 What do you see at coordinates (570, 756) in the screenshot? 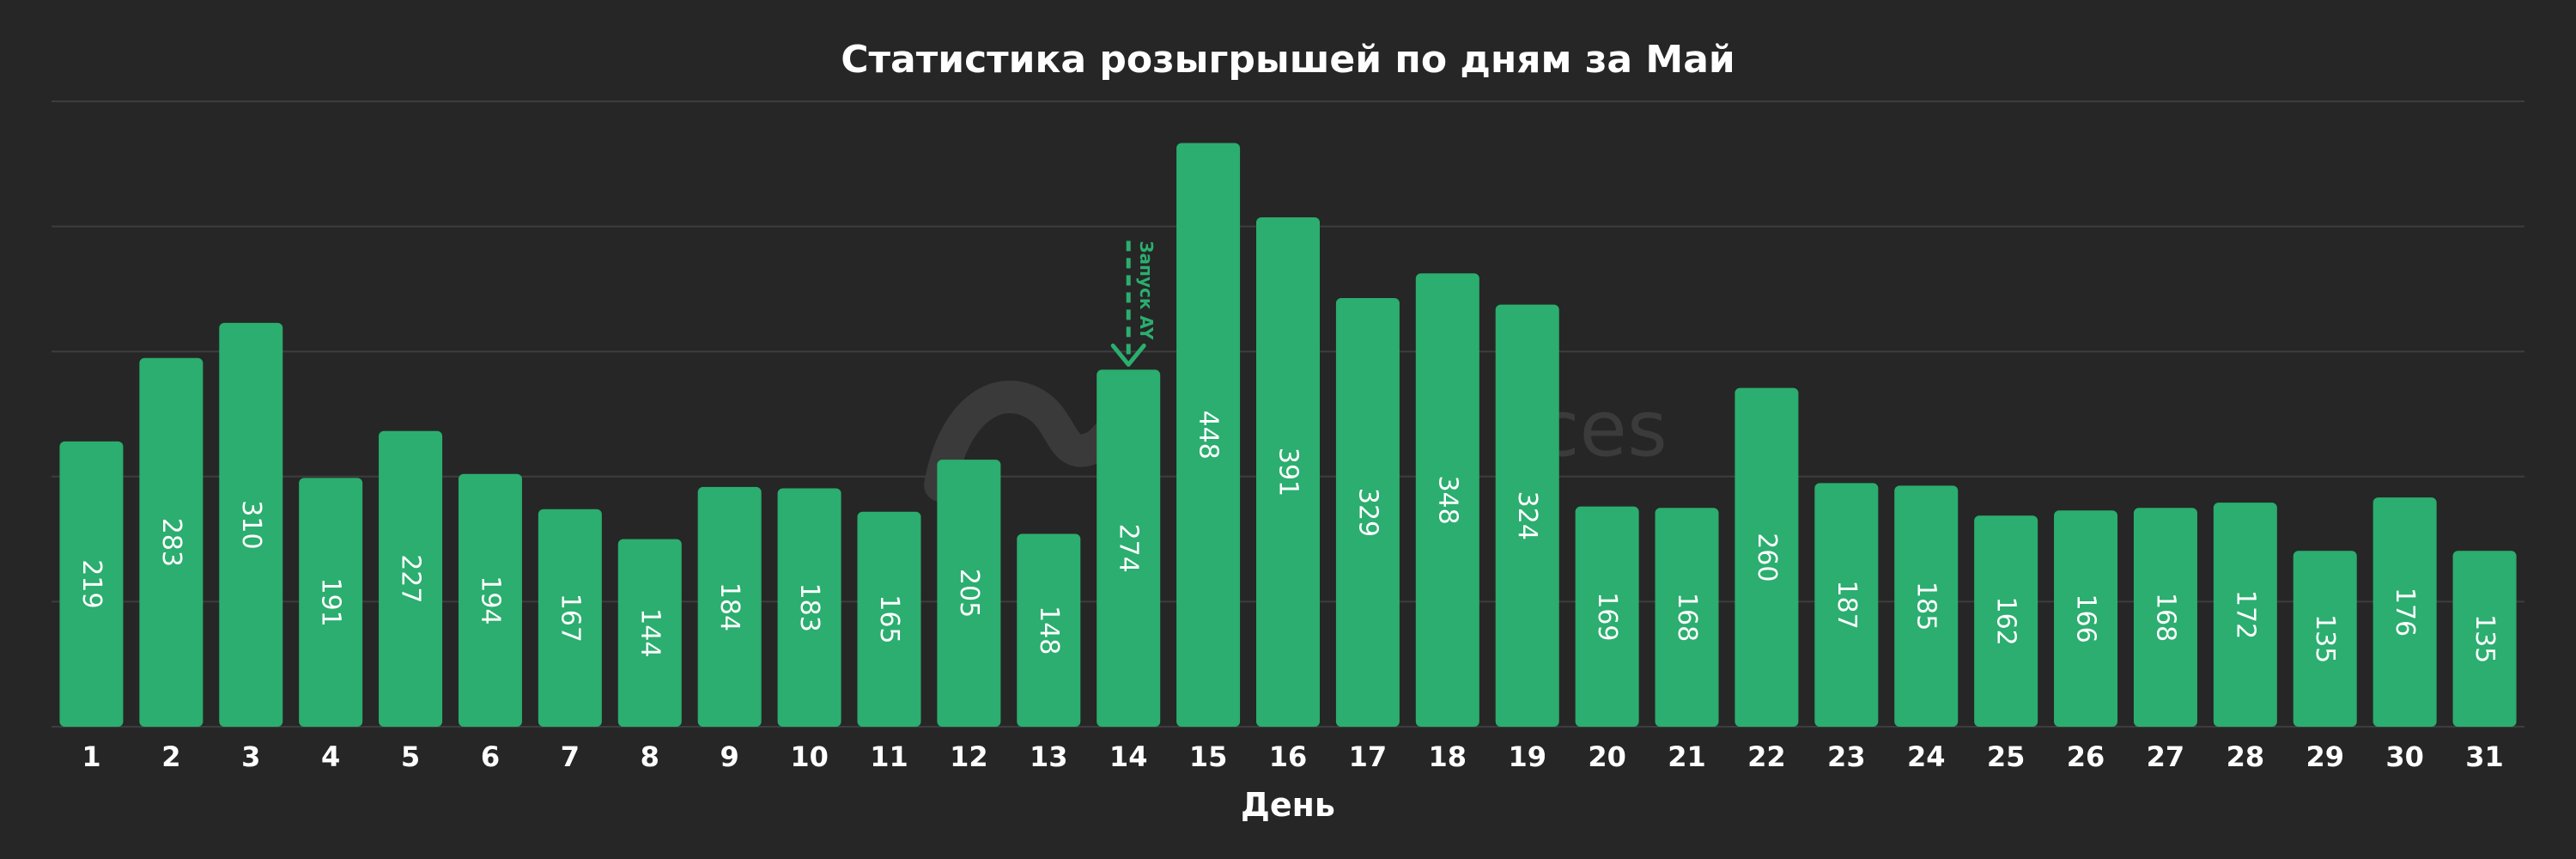
I see `x-tick-label: 7` at bounding box center [570, 756].